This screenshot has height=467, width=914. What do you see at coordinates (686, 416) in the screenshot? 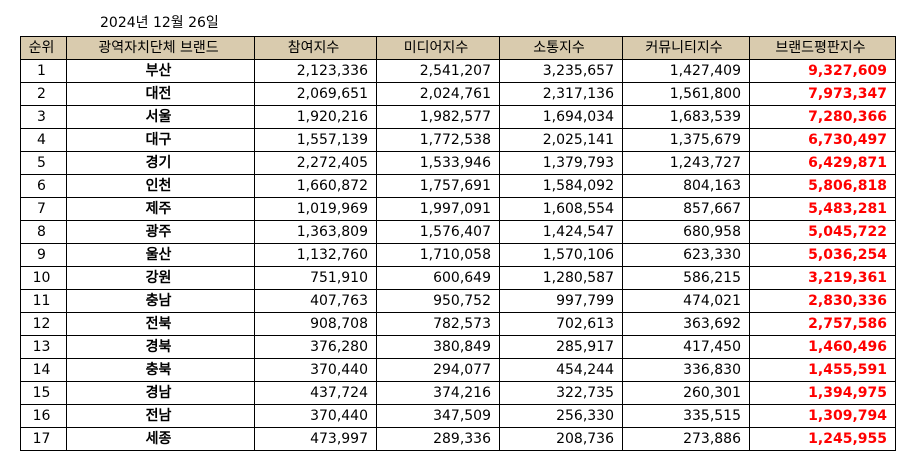
I see `community-cell: 335,515` at bounding box center [686, 416].